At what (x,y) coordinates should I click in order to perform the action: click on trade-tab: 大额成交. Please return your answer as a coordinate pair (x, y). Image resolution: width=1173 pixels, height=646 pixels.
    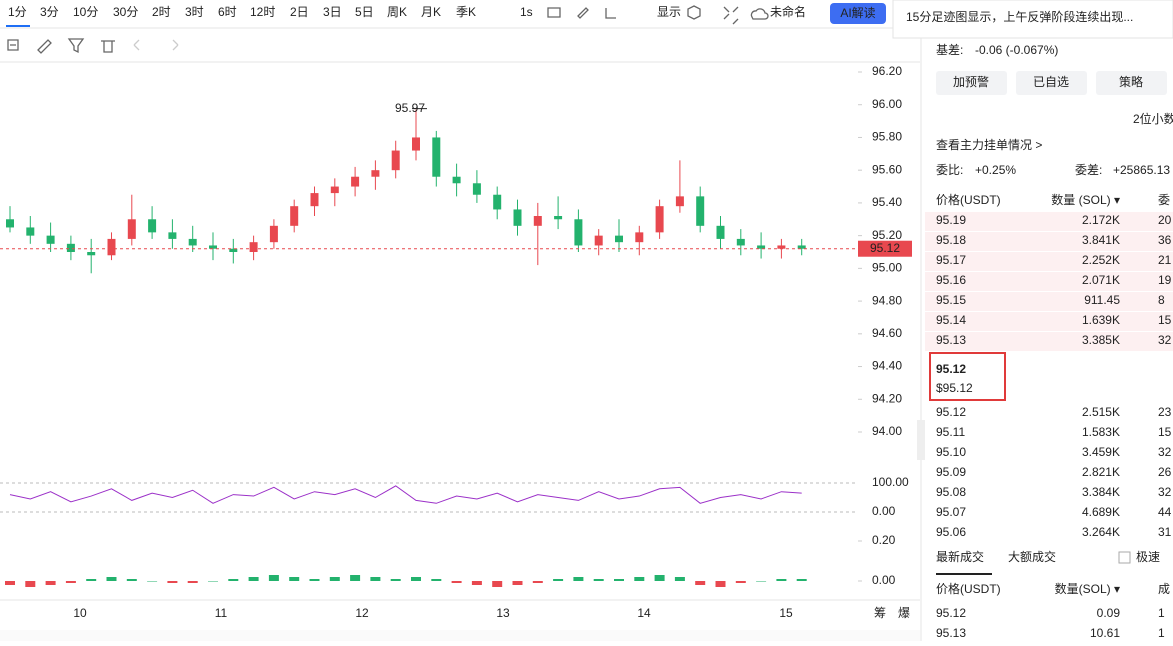
    Looking at the image, I should click on (1032, 556).